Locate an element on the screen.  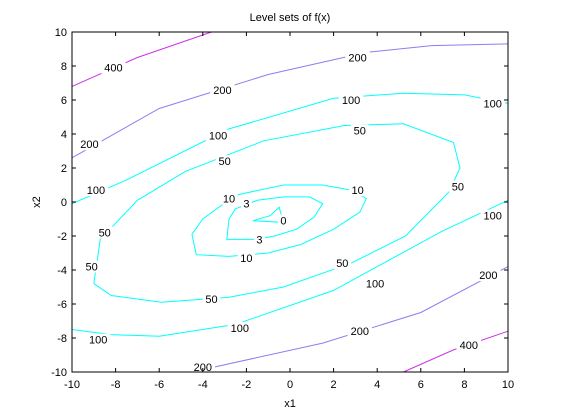
y-tick-label: -8 is located at coordinates (62, 339).